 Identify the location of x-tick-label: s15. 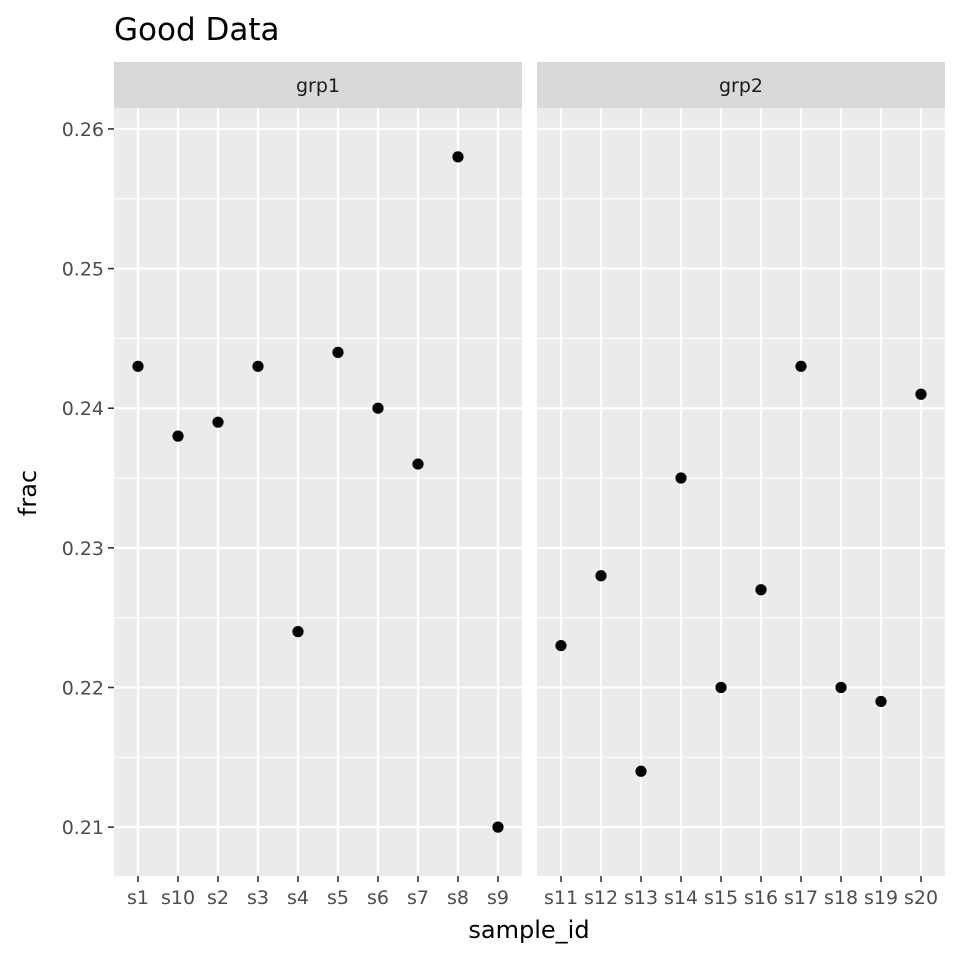
(721, 898).